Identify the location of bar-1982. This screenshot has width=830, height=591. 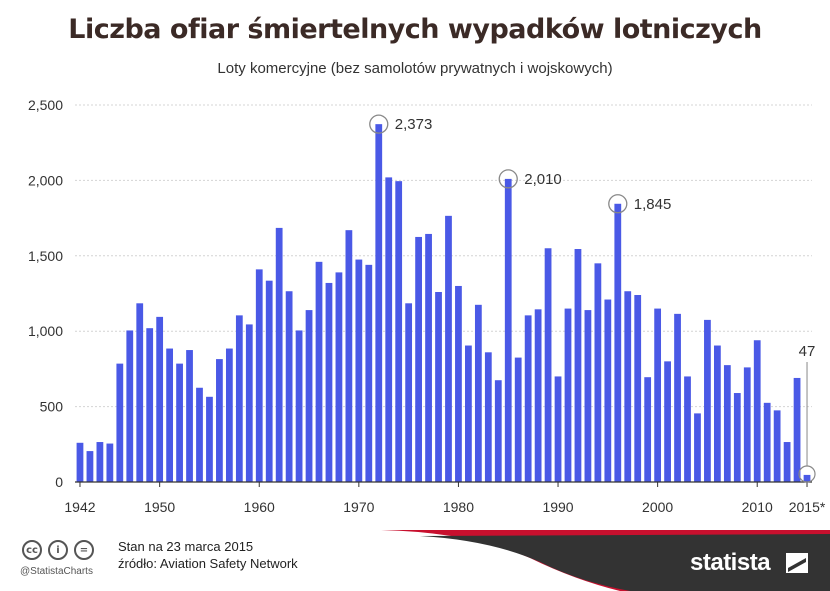
(478, 393).